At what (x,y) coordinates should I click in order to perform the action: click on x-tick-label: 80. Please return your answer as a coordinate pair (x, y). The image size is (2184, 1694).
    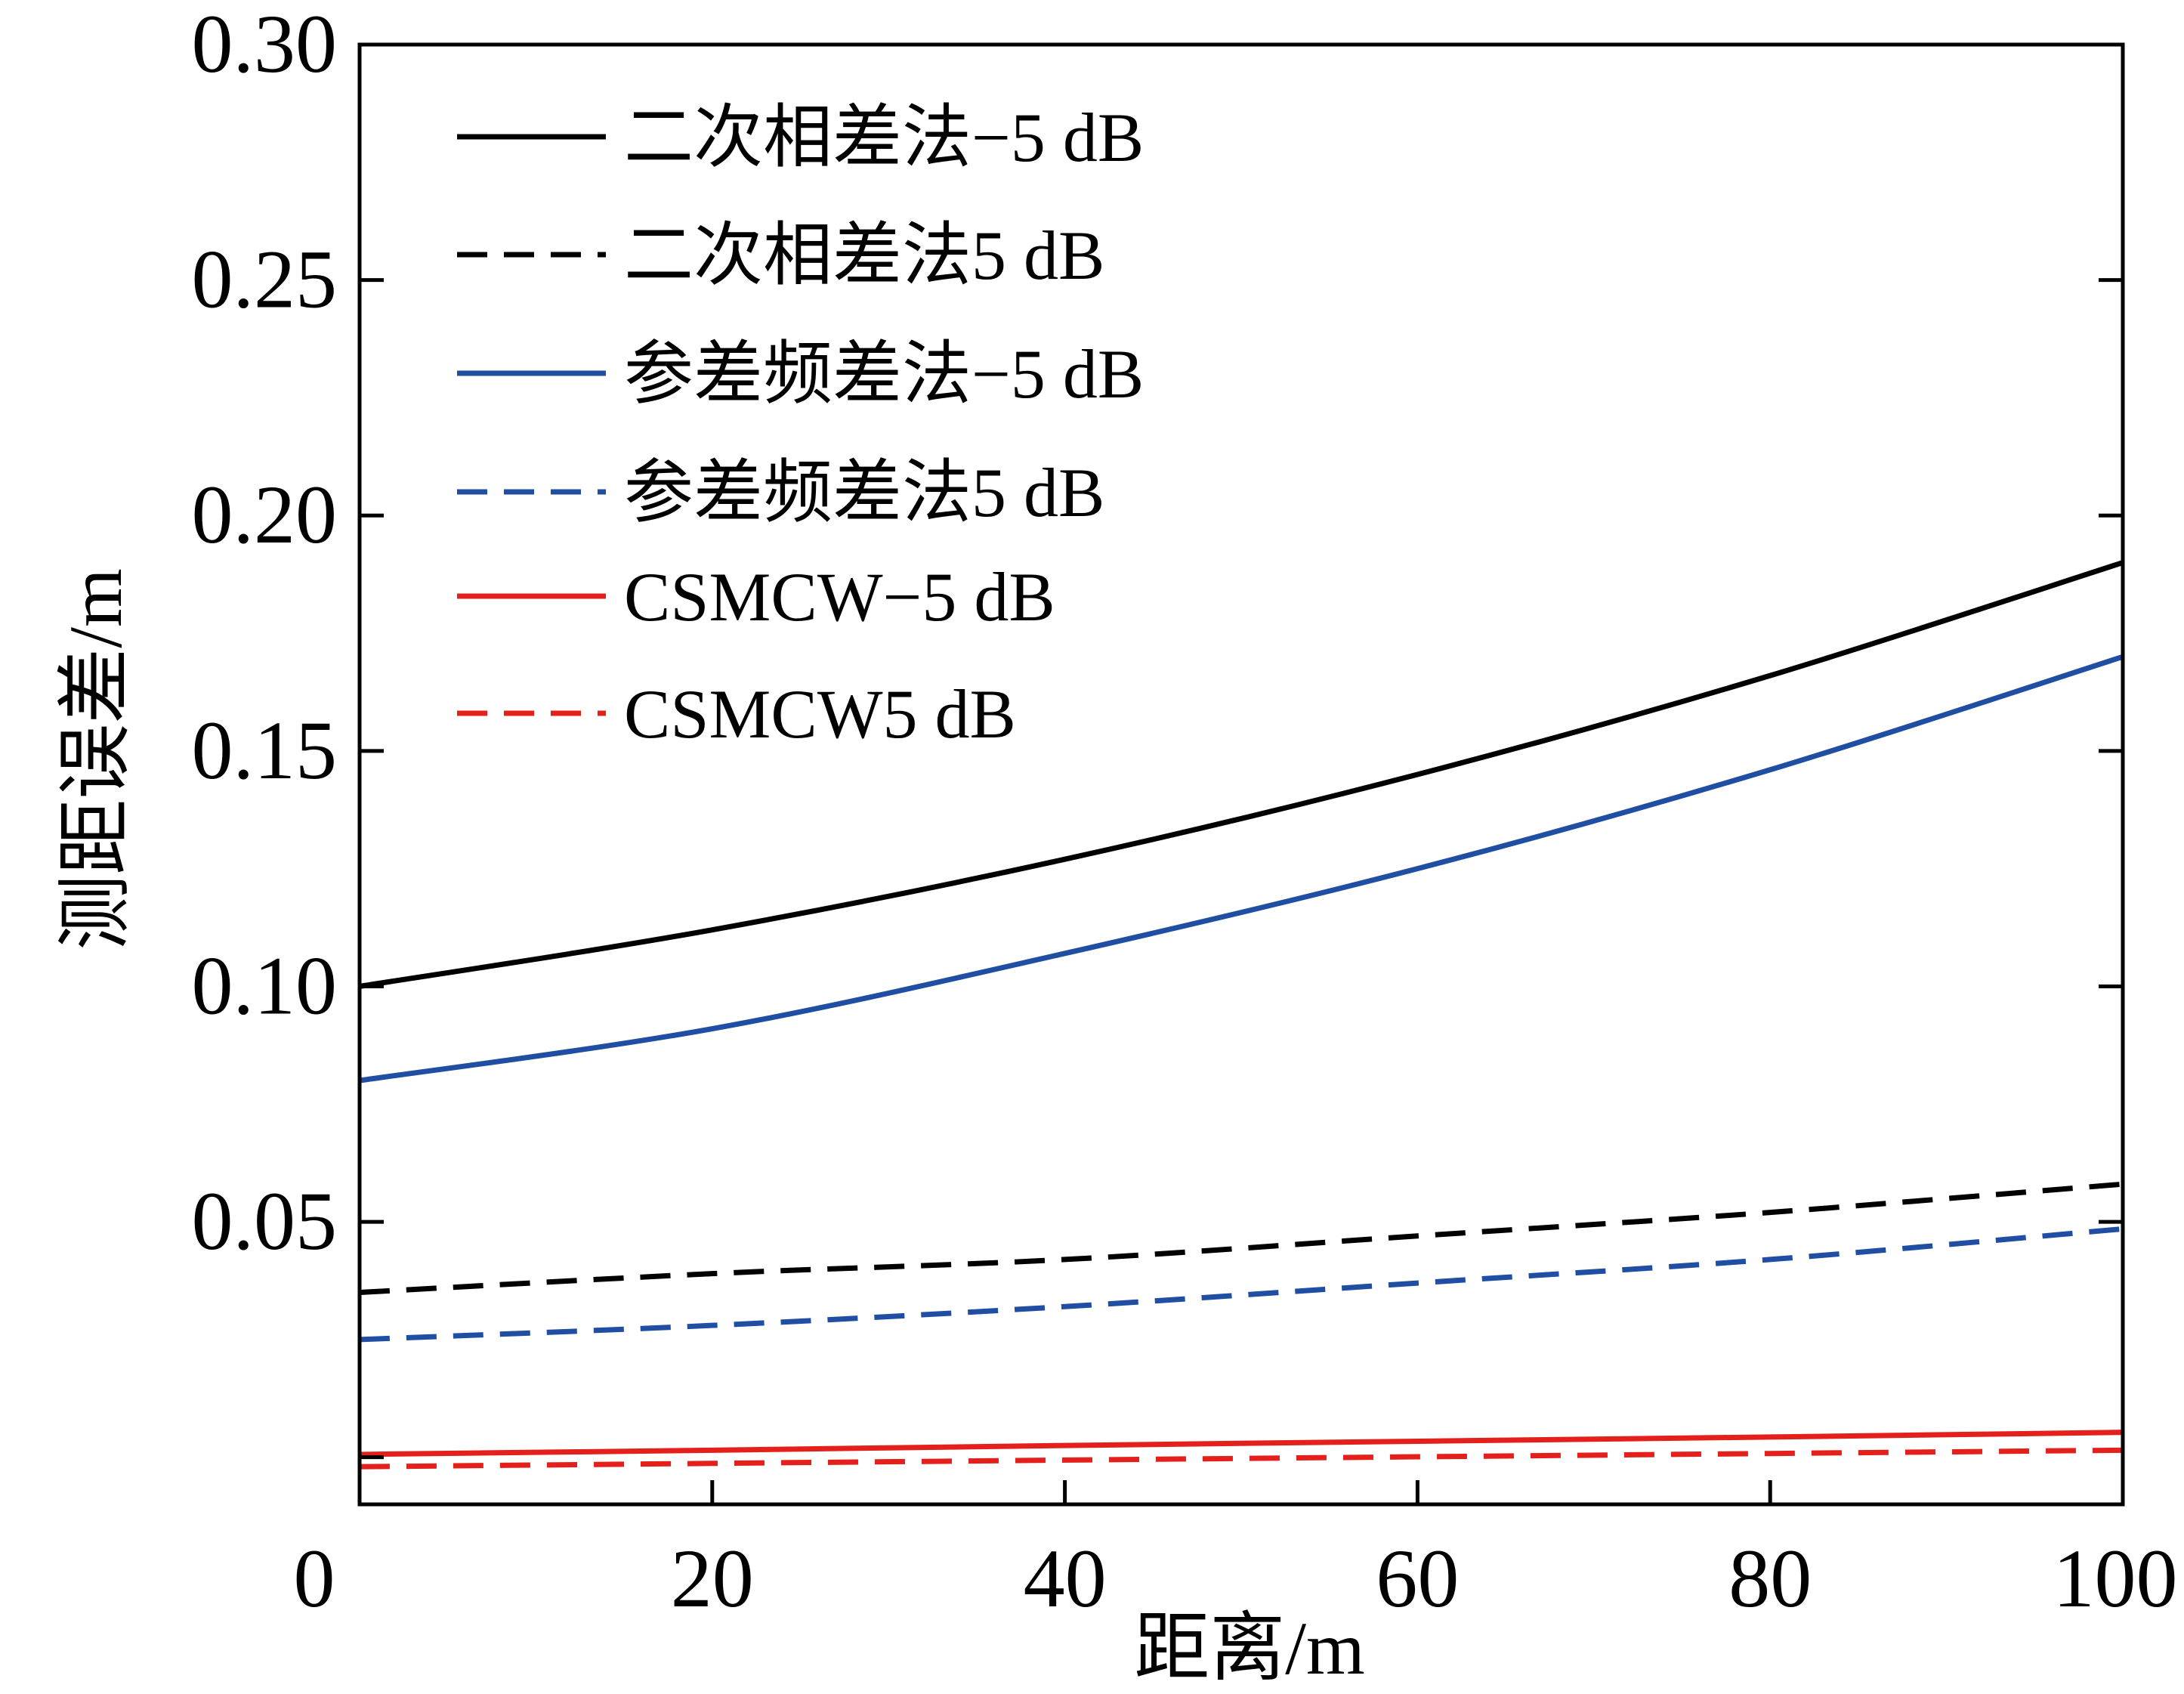
    Looking at the image, I should click on (1770, 1578).